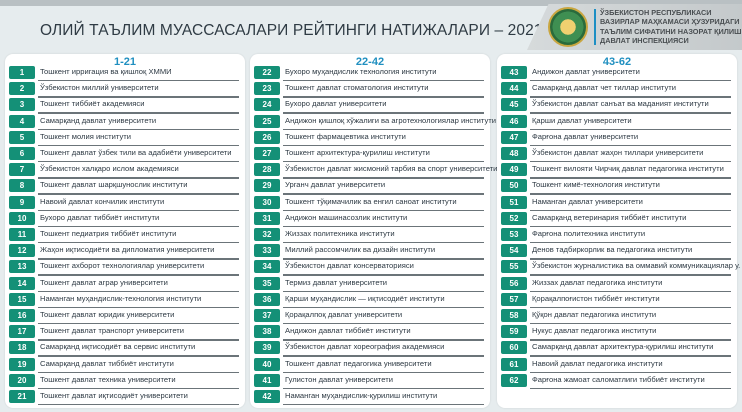 The height and width of the screenshot is (412, 742). Describe the element at coordinates (514, 283) in the screenshot. I see `rank-badge: 56` at that location.